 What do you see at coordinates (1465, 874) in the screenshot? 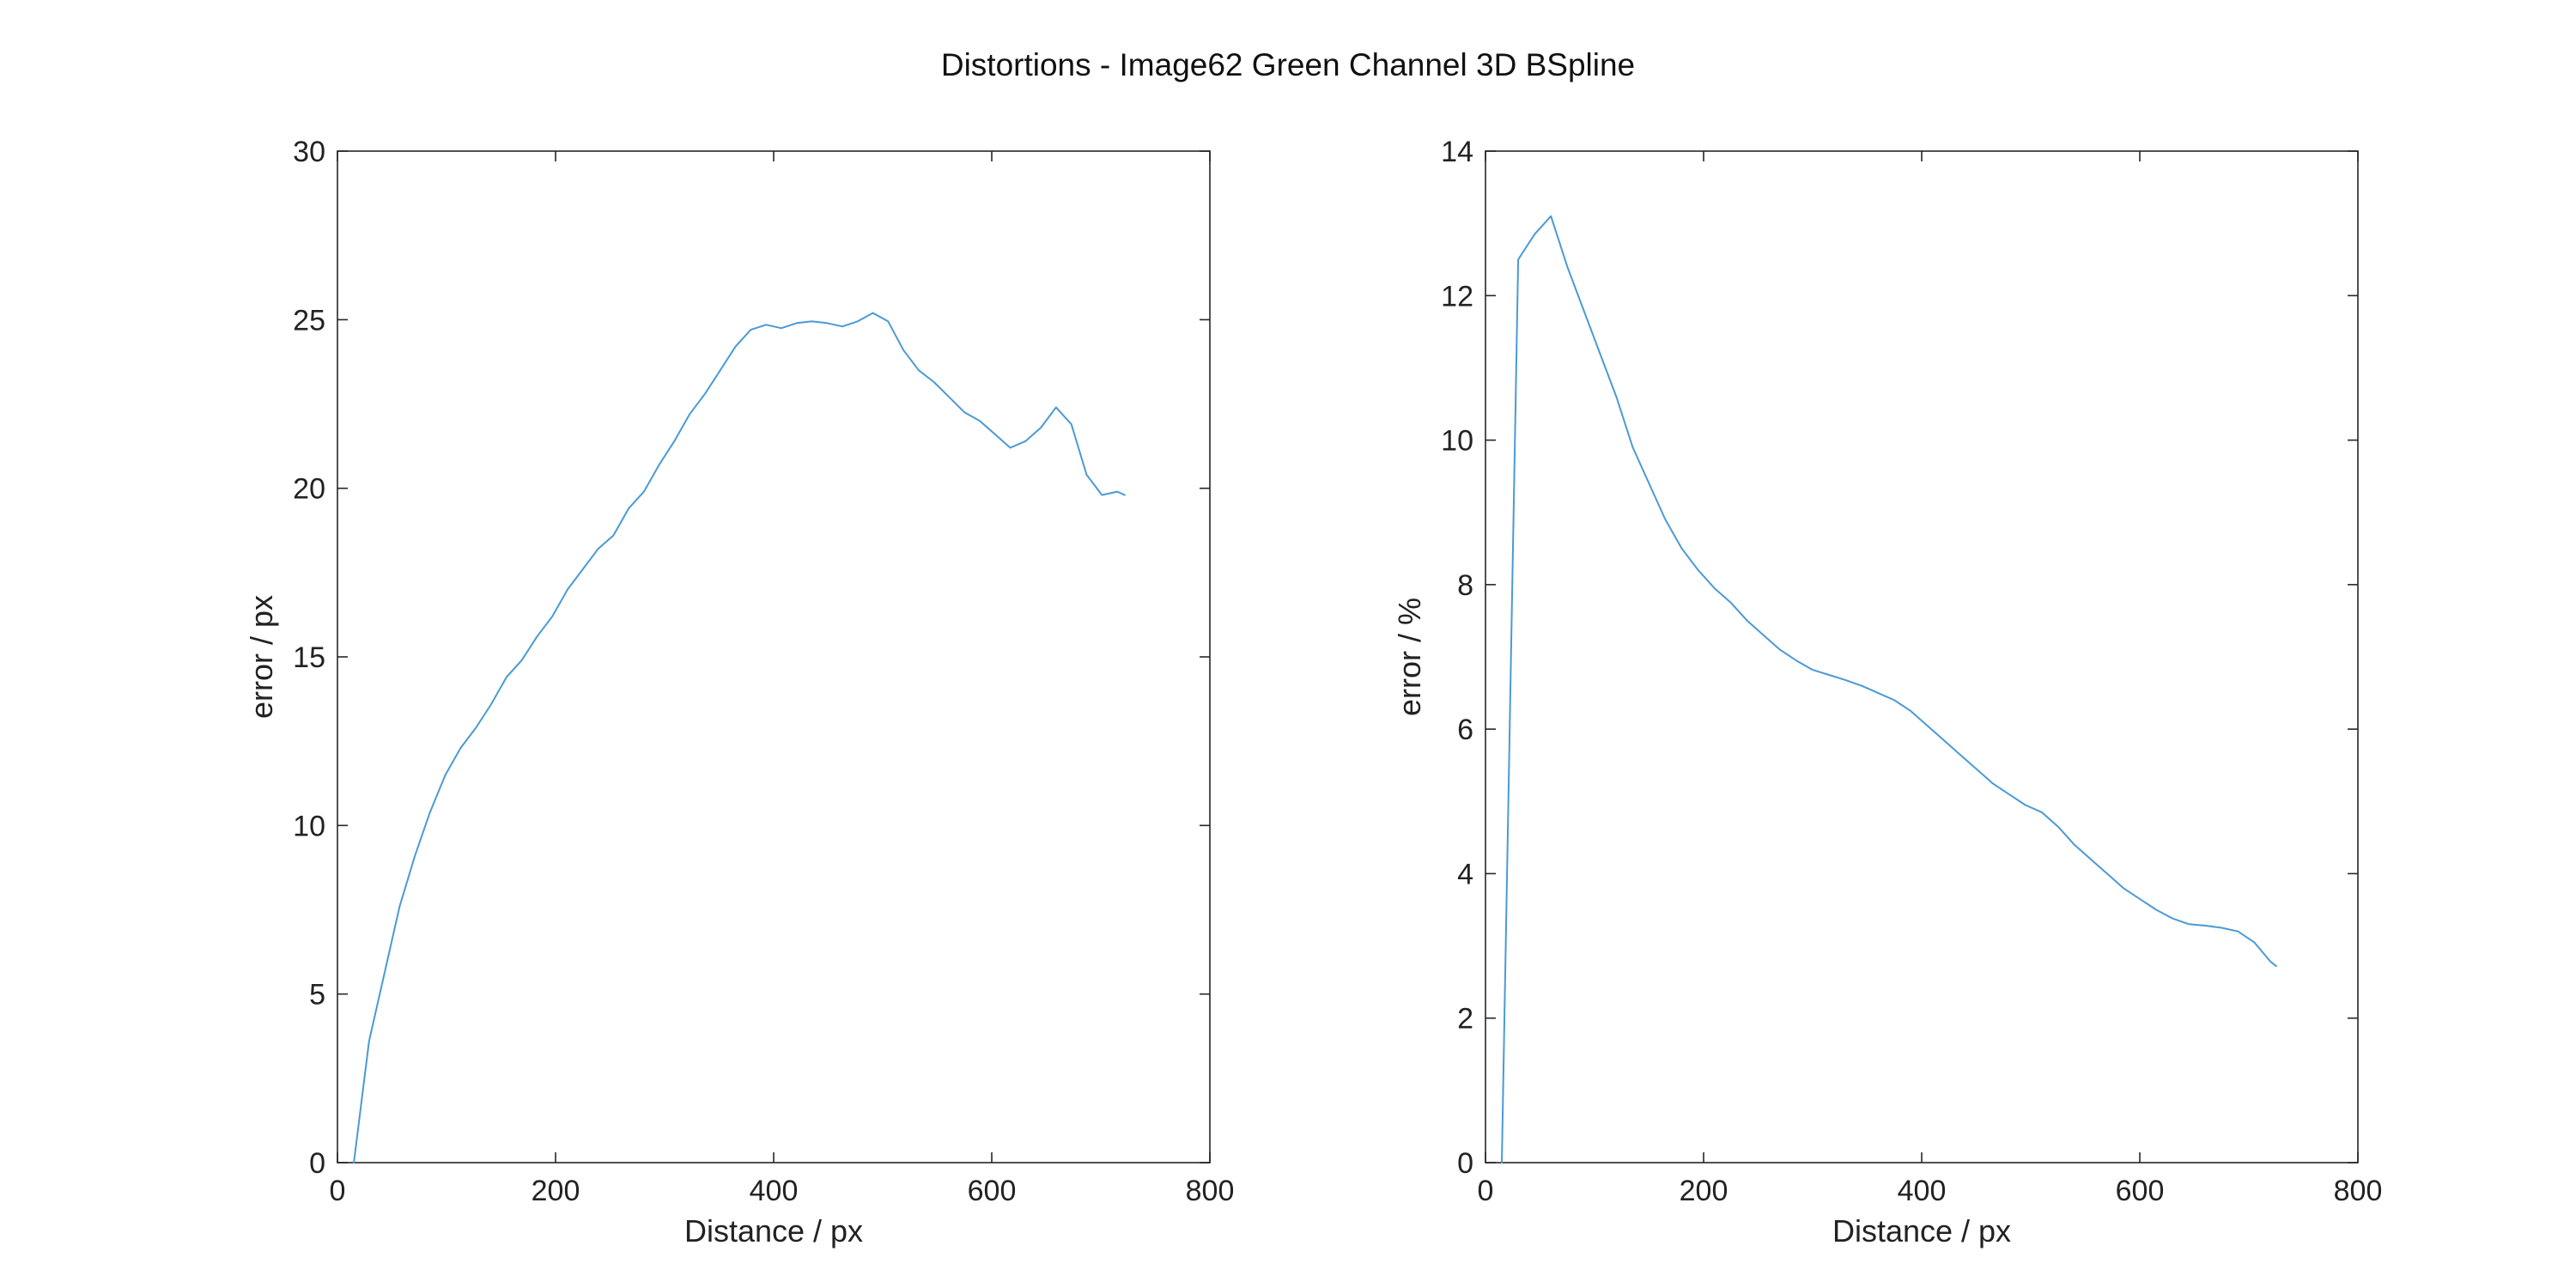
I see `right-y-tick-label: 4` at bounding box center [1465, 874].